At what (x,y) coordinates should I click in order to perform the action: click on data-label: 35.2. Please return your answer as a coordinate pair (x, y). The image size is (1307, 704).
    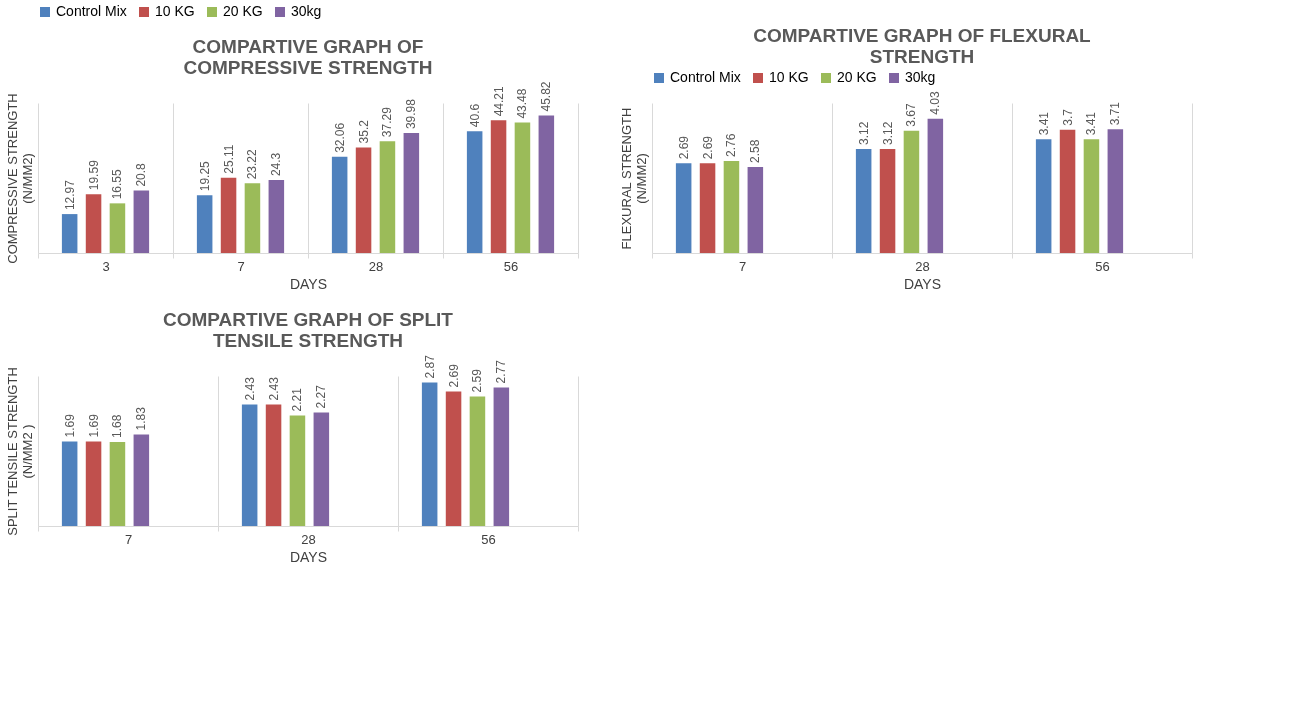
    Looking at the image, I should click on (363, 131).